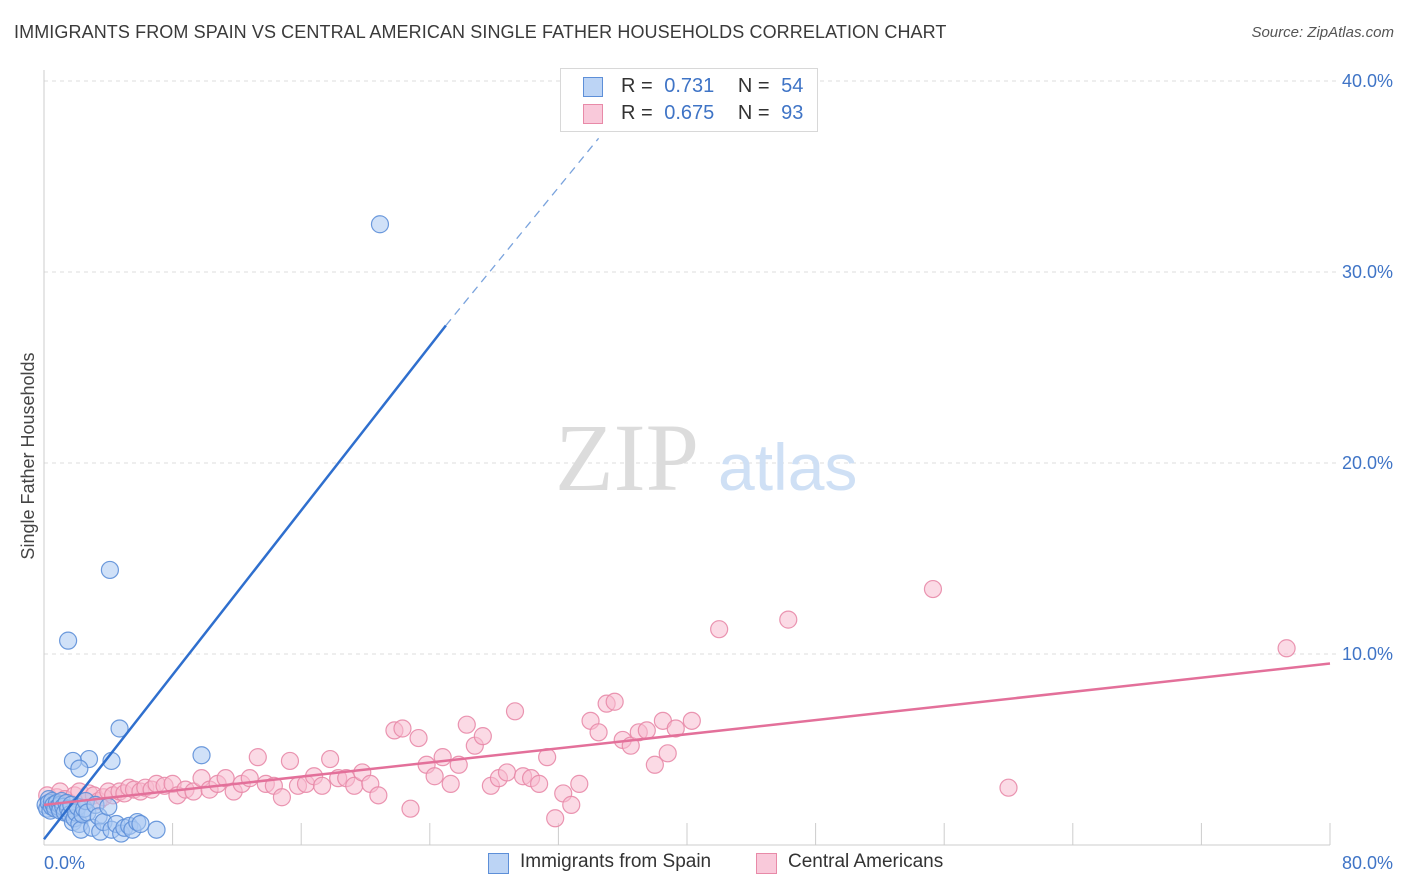 Image resolution: width=1406 pixels, height=892 pixels. Describe the element at coordinates (706, 457) in the screenshot. I see `watermark: ZIP atlas` at that location.